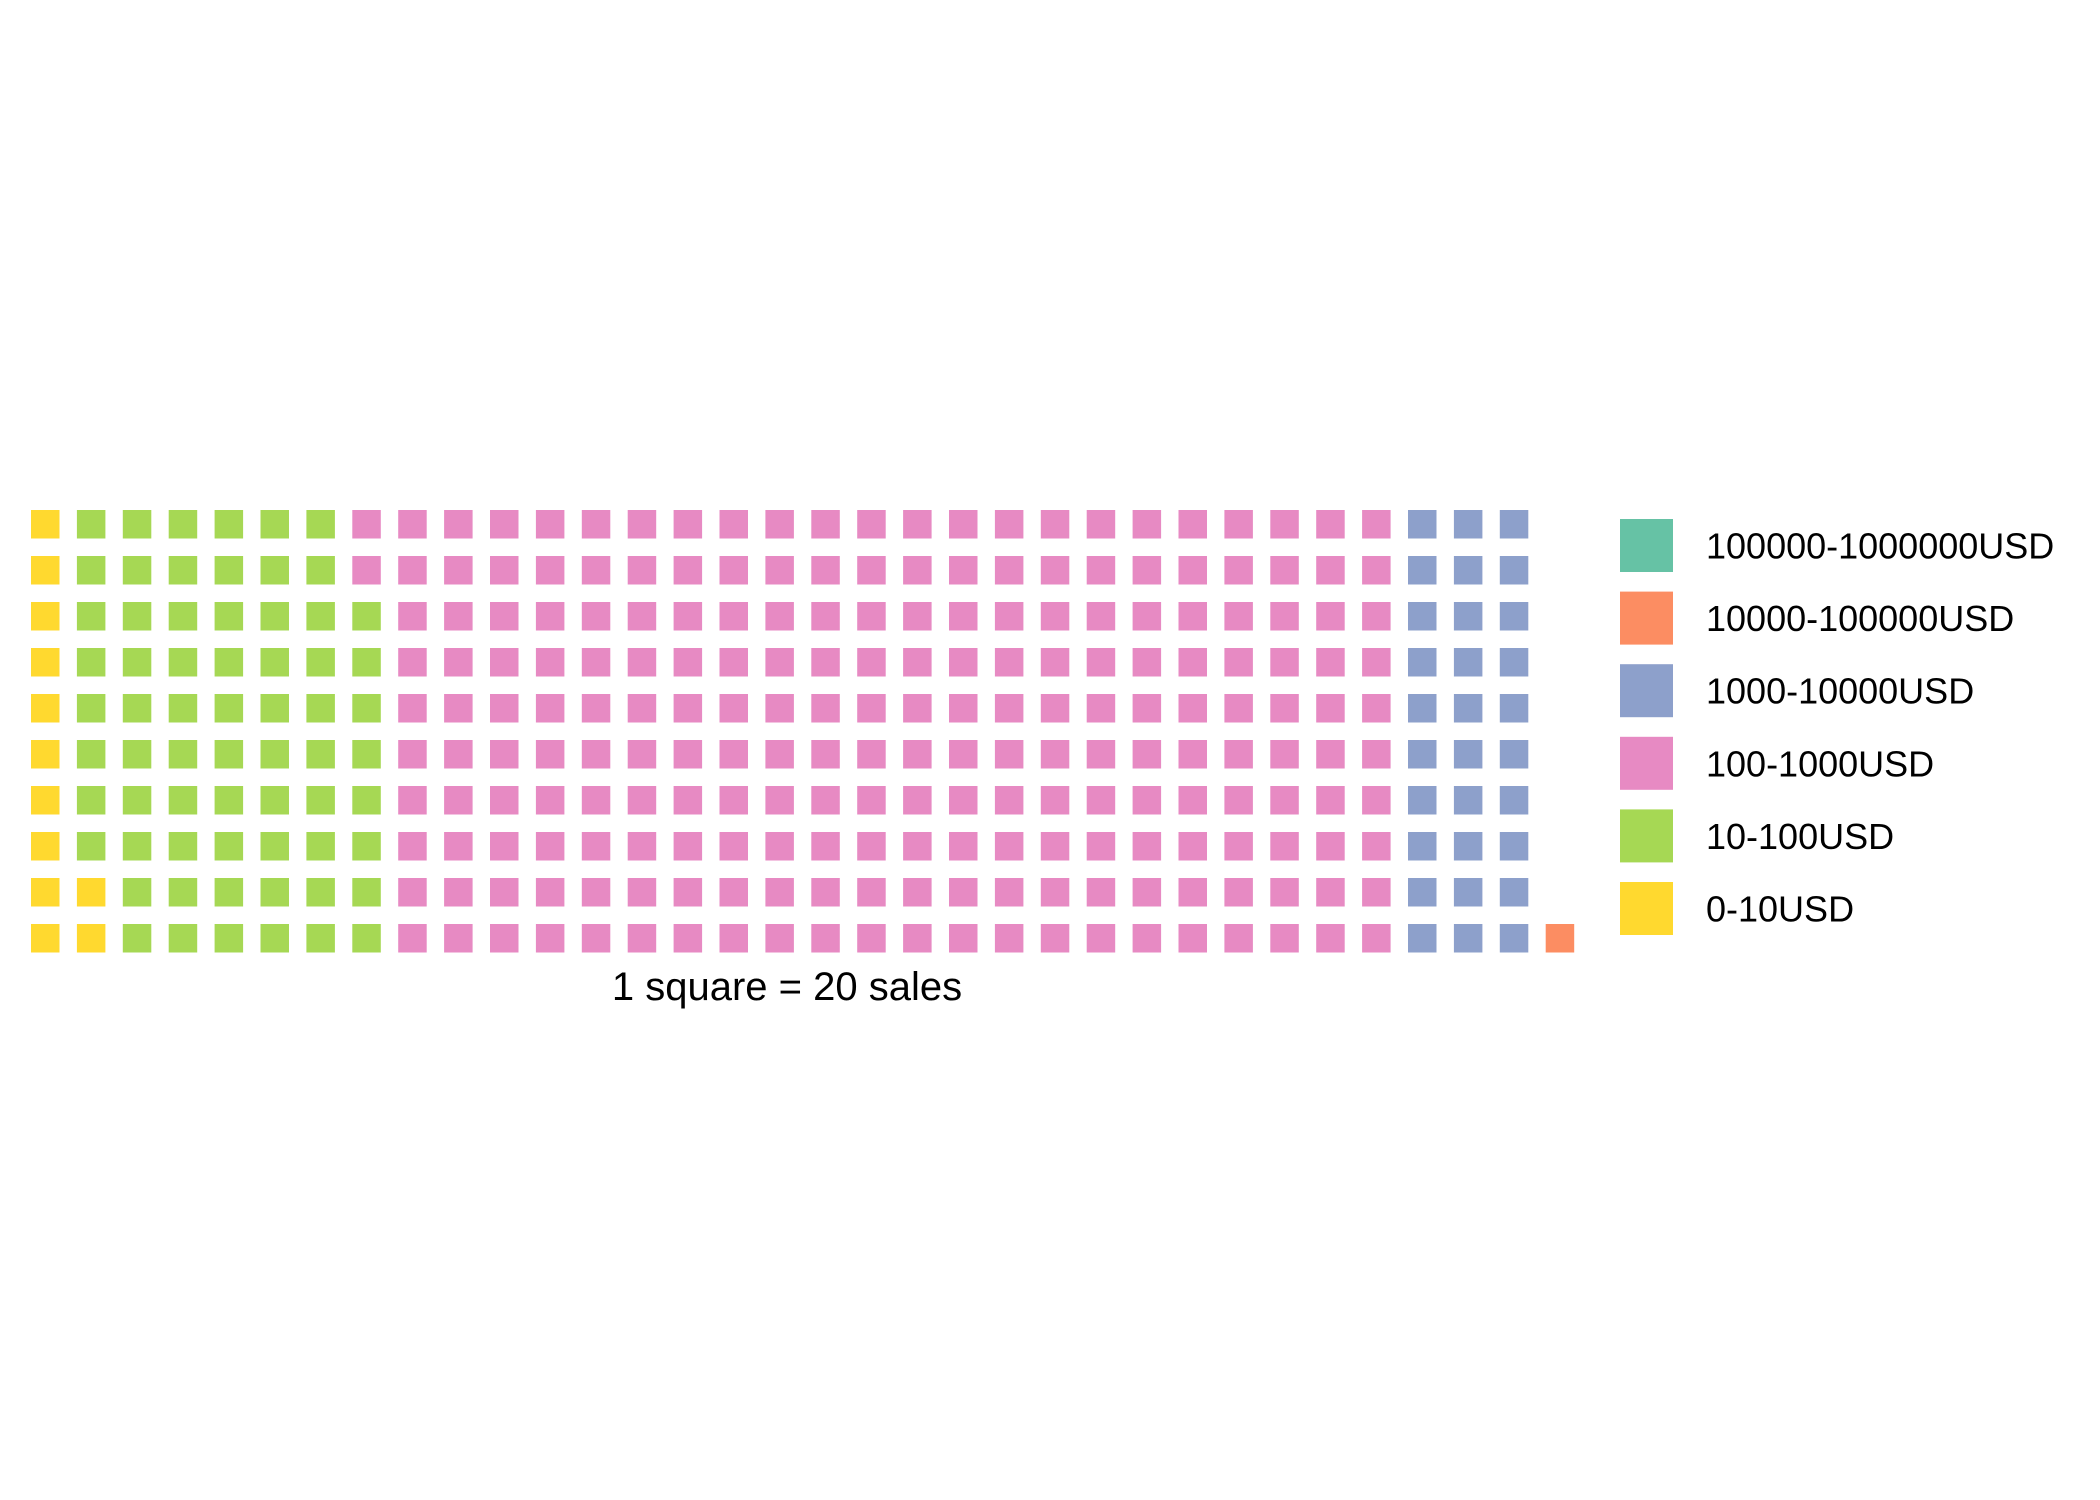 The height and width of the screenshot is (1500, 2100). Describe the element at coordinates (1646, 618) in the screenshot. I see `legend-key-10000-100000USD` at that location.